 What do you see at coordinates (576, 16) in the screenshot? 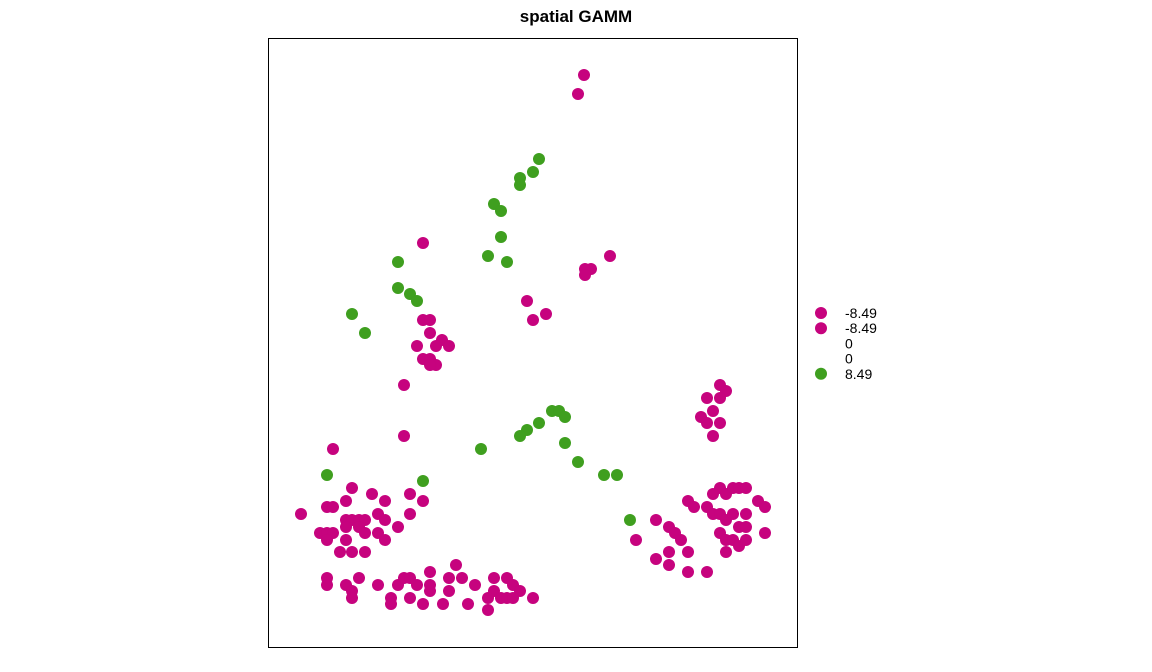
I see `chart-title: spatial GAMM` at bounding box center [576, 16].